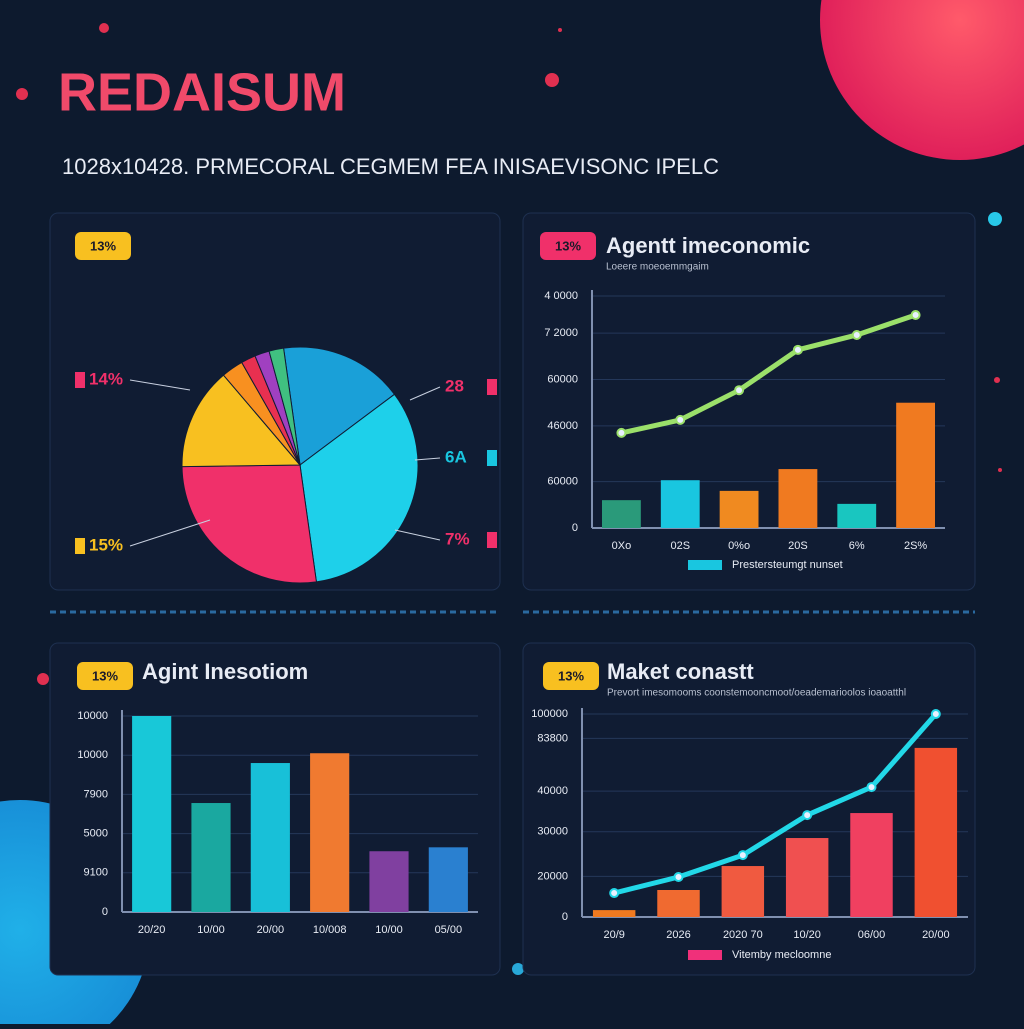 This screenshot has height=1029, width=1024. What do you see at coordinates (798, 546) in the screenshot?
I see `x-tick-label: 20S` at bounding box center [798, 546].